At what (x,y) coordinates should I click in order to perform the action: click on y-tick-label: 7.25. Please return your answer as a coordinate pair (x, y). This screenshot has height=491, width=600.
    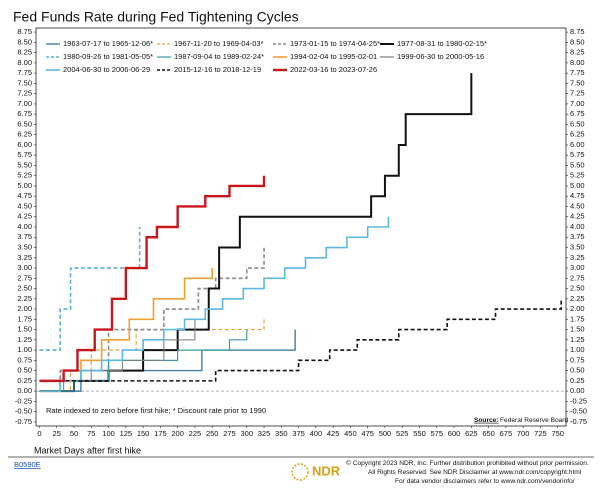
    Looking at the image, I should click on (24, 93).